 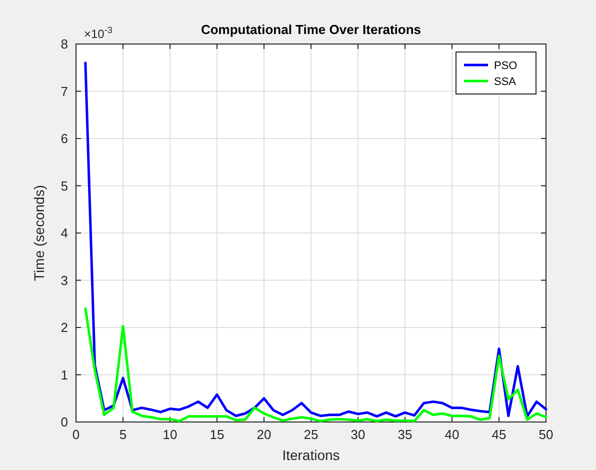 What do you see at coordinates (217, 434) in the screenshot?
I see `x-tick-label: 15` at bounding box center [217, 434].